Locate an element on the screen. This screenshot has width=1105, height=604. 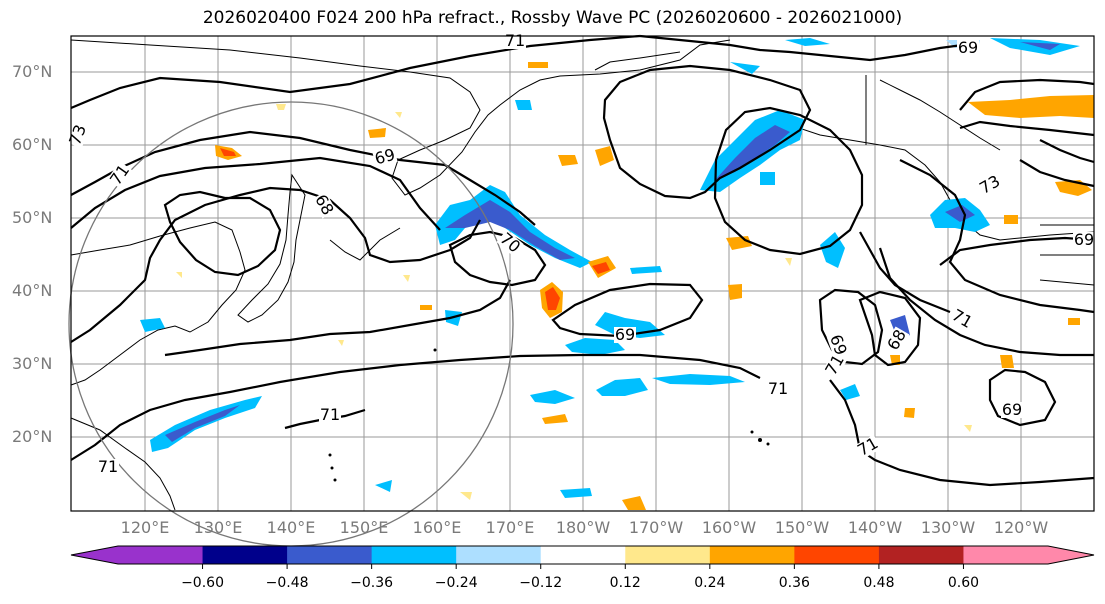
longitude-label: 160°E is located at coordinates (437, 527).